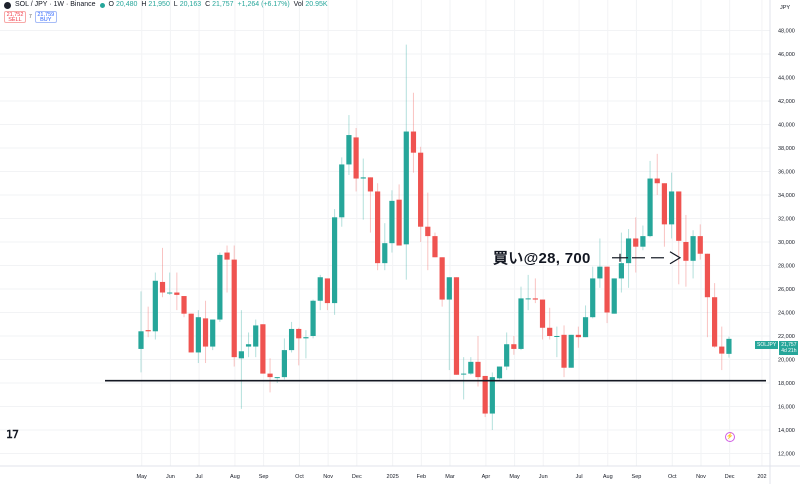 Image resolution: width=800 pixels, height=484 pixels. I want to click on time-tick-label: Sep, so click(264, 477).